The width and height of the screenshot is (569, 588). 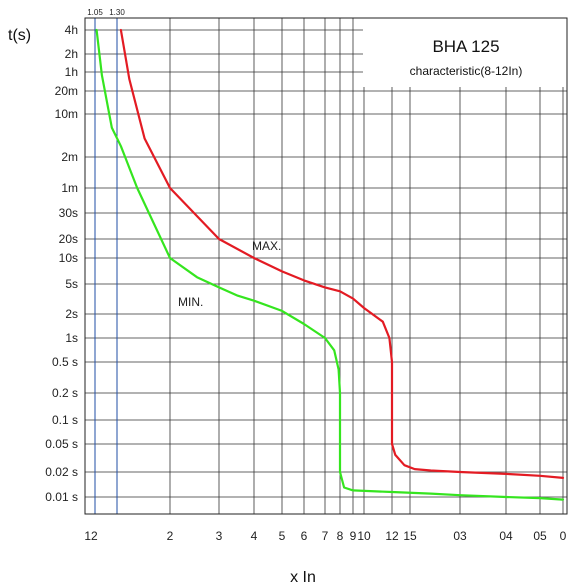 I want to click on chart-title: BHA 125, so click(x=465, y=46).